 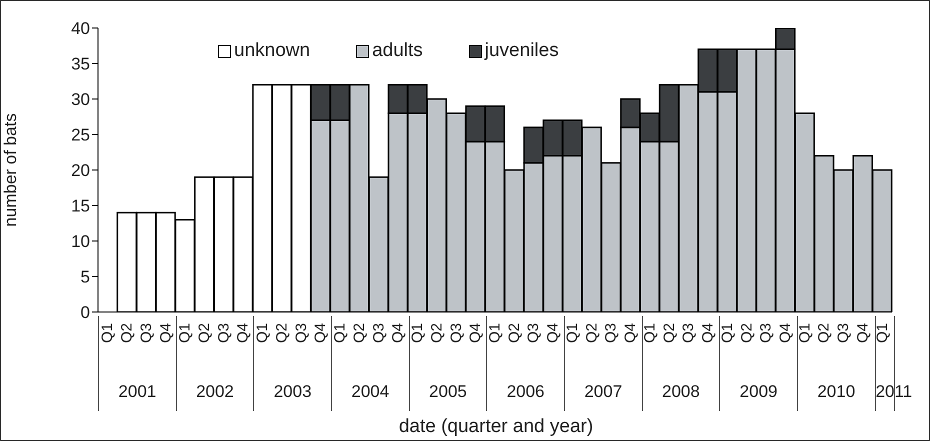 What do you see at coordinates (85, 312) in the screenshot?
I see `y-tick-label: 0` at bounding box center [85, 312].